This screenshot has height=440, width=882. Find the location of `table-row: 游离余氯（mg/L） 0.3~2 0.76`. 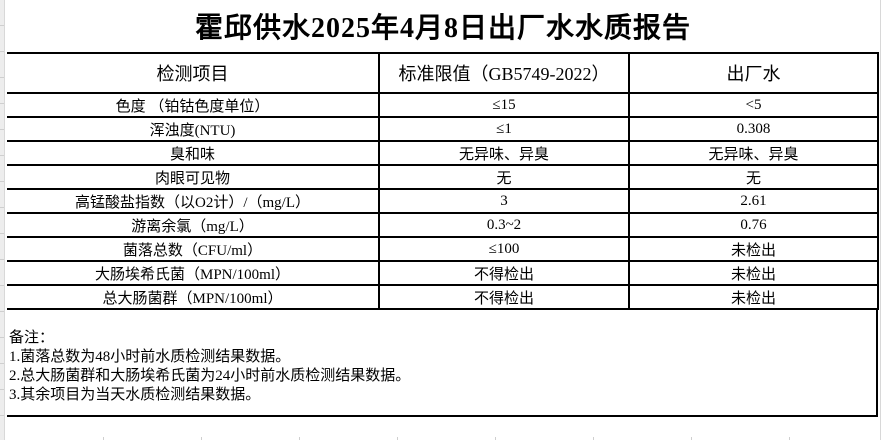

table-row: 游离余氯（mg/L） 0.3~2 0.76 is located at coordinates (443, 225).